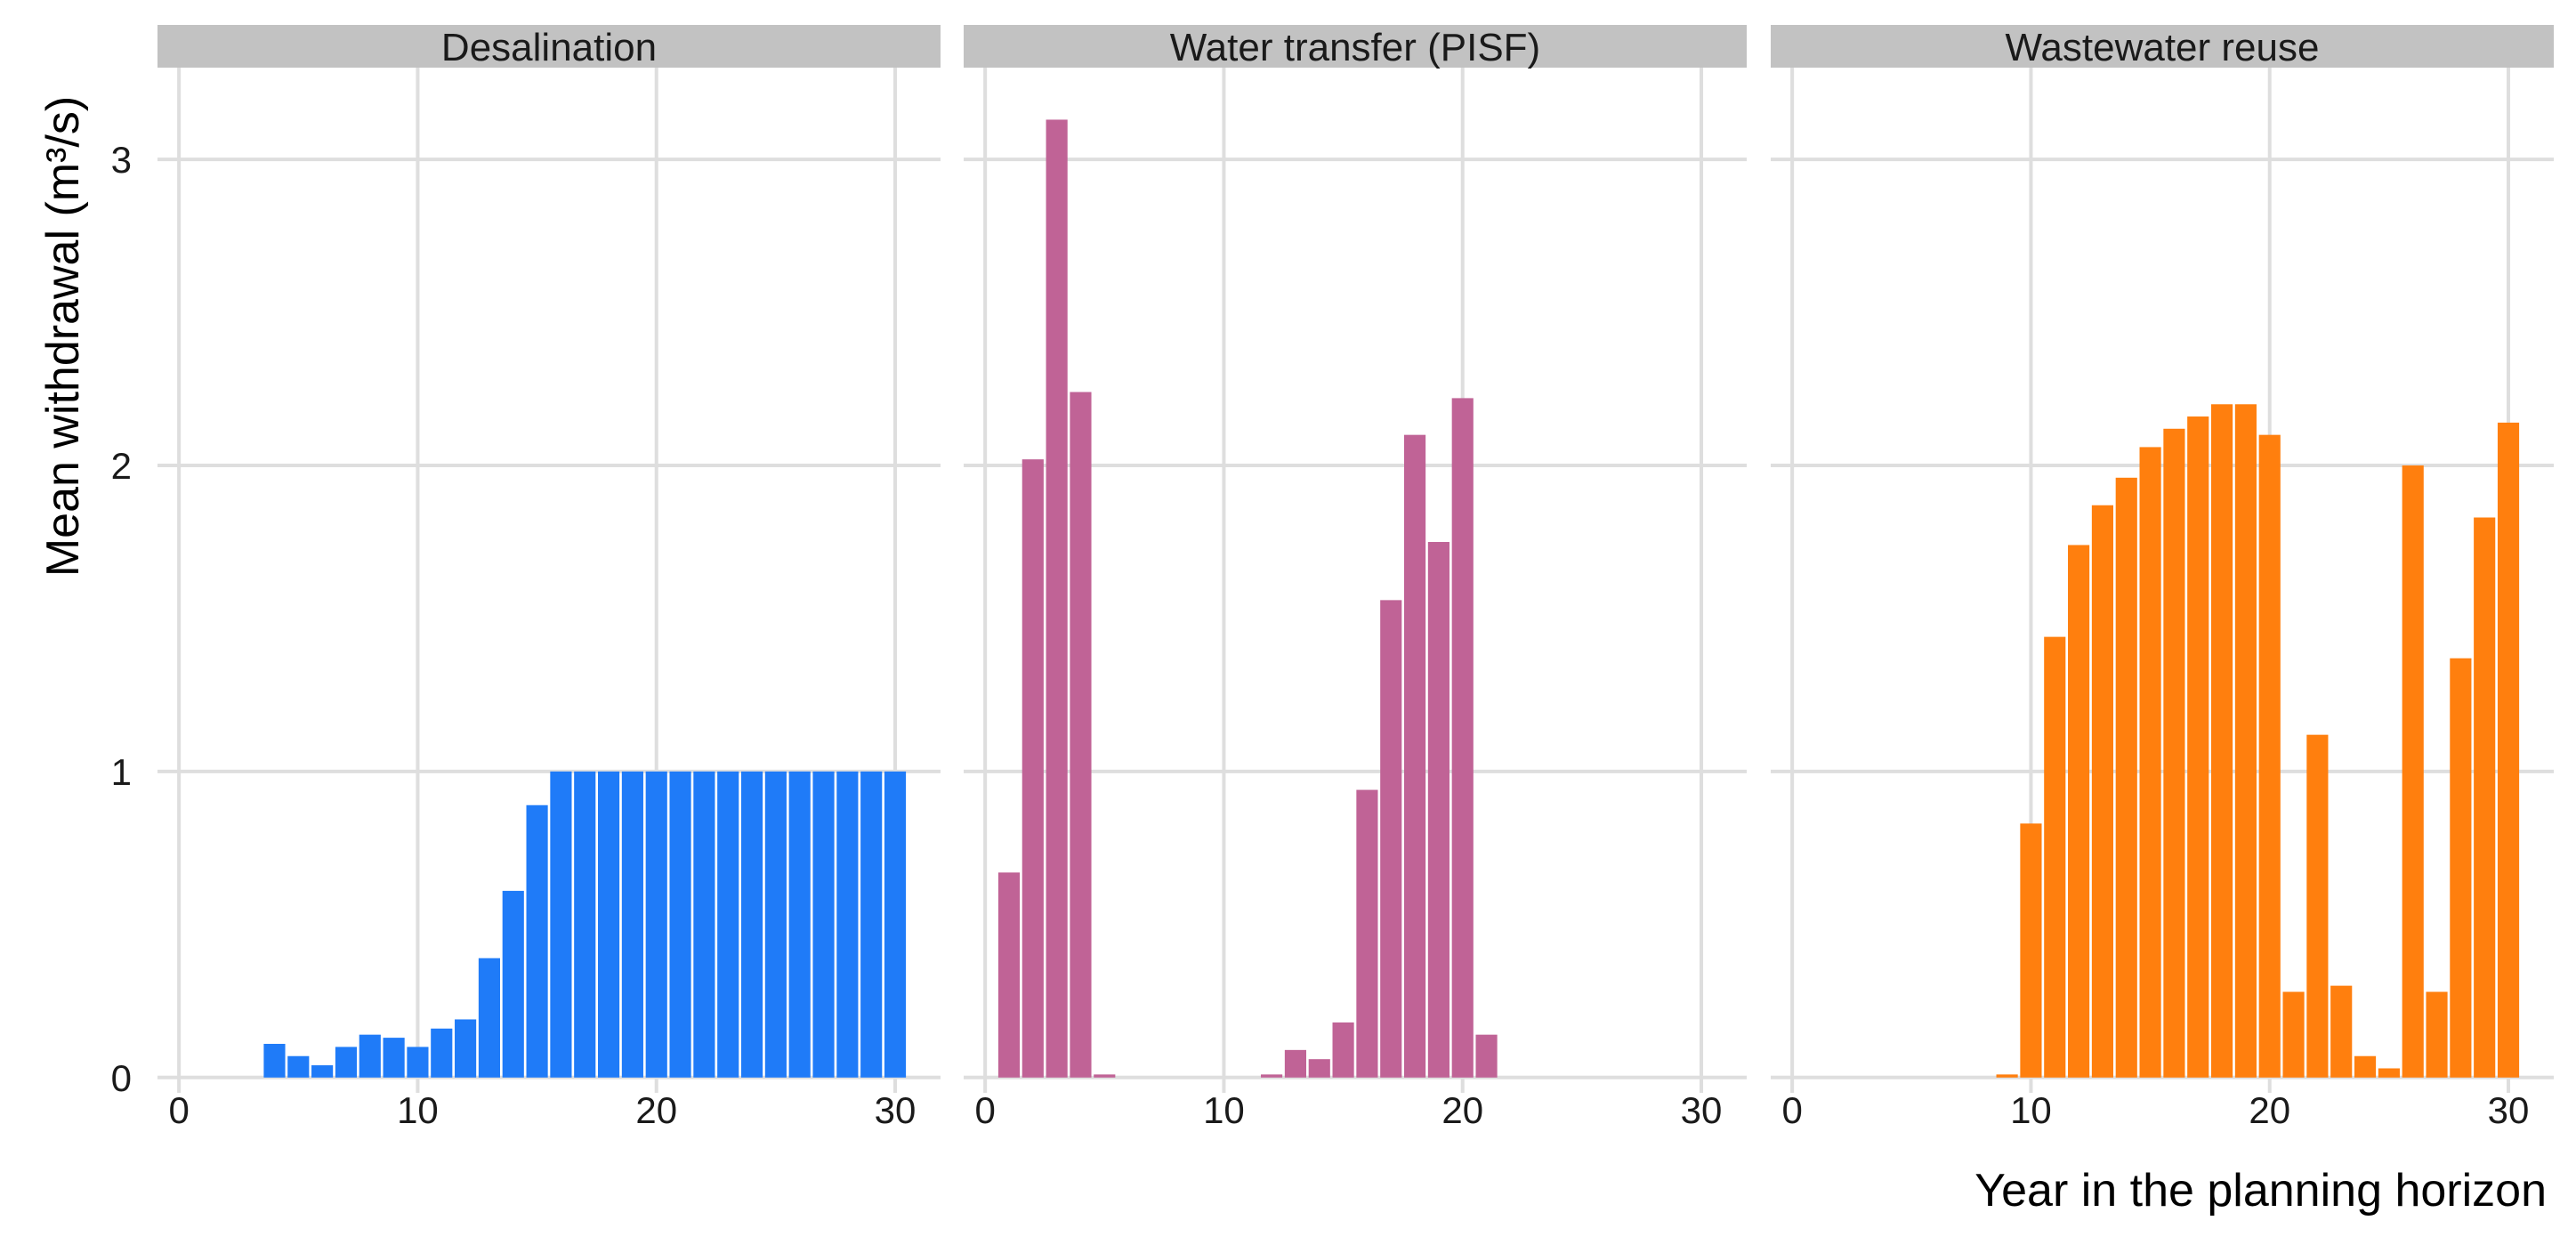 This screenshot has height=1245, width=2576. Describe the element at coordinates (63, 336) in the screenshot. I see `y-axis-title: Mean withdrawal (m³/s)` at that location.